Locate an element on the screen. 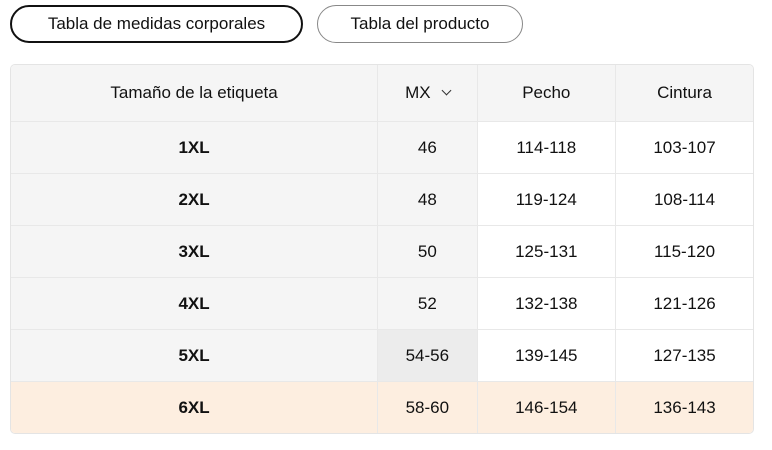 The image size is (772, 450). table-row: 5XL 54-56 139-145 127-135 is located at coordinates (382, 355).